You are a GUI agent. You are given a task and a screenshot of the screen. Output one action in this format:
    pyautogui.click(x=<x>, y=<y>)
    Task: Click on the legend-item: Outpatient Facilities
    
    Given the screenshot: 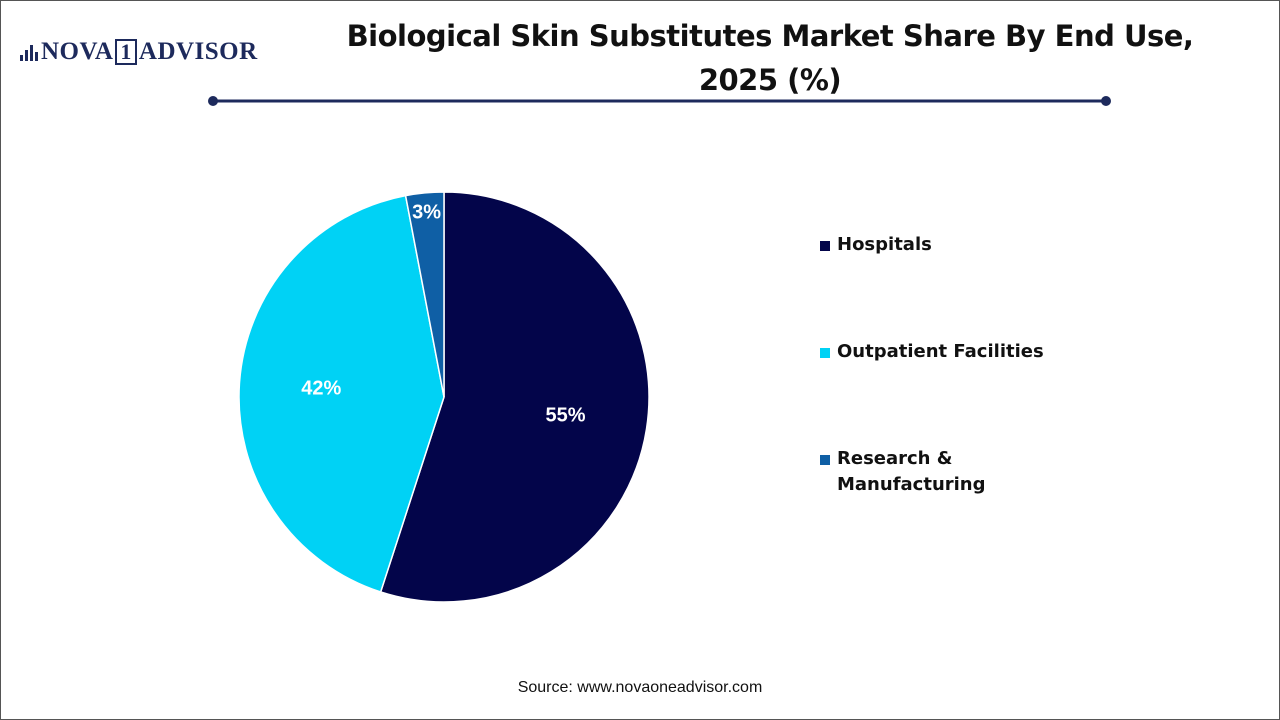 What is the action you would take?
    pyautogui.click(x=950, y=352)
    